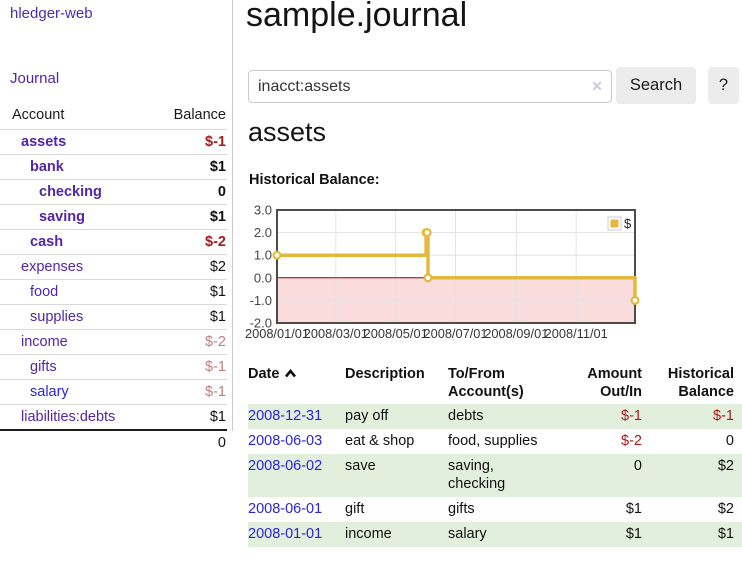 The height and width of the screenshot is (582, 742). Describe the element at coordinates (461, 509) in the screenshot. I see `transaction-account-cell: gifts` at that location.